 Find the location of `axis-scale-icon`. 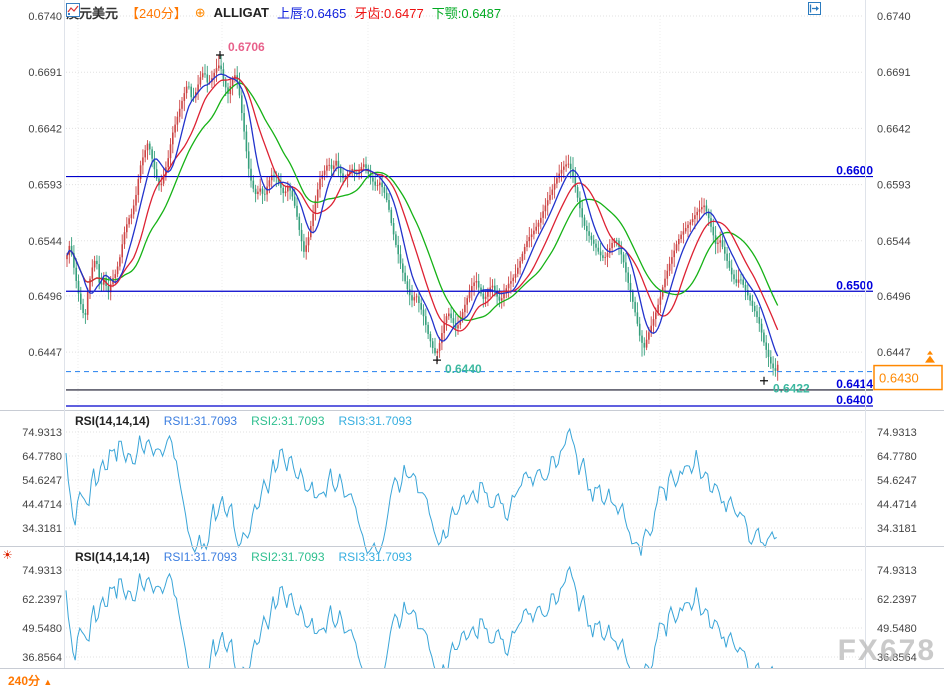

axis-scale-icon is located at coordinates (824, 8).